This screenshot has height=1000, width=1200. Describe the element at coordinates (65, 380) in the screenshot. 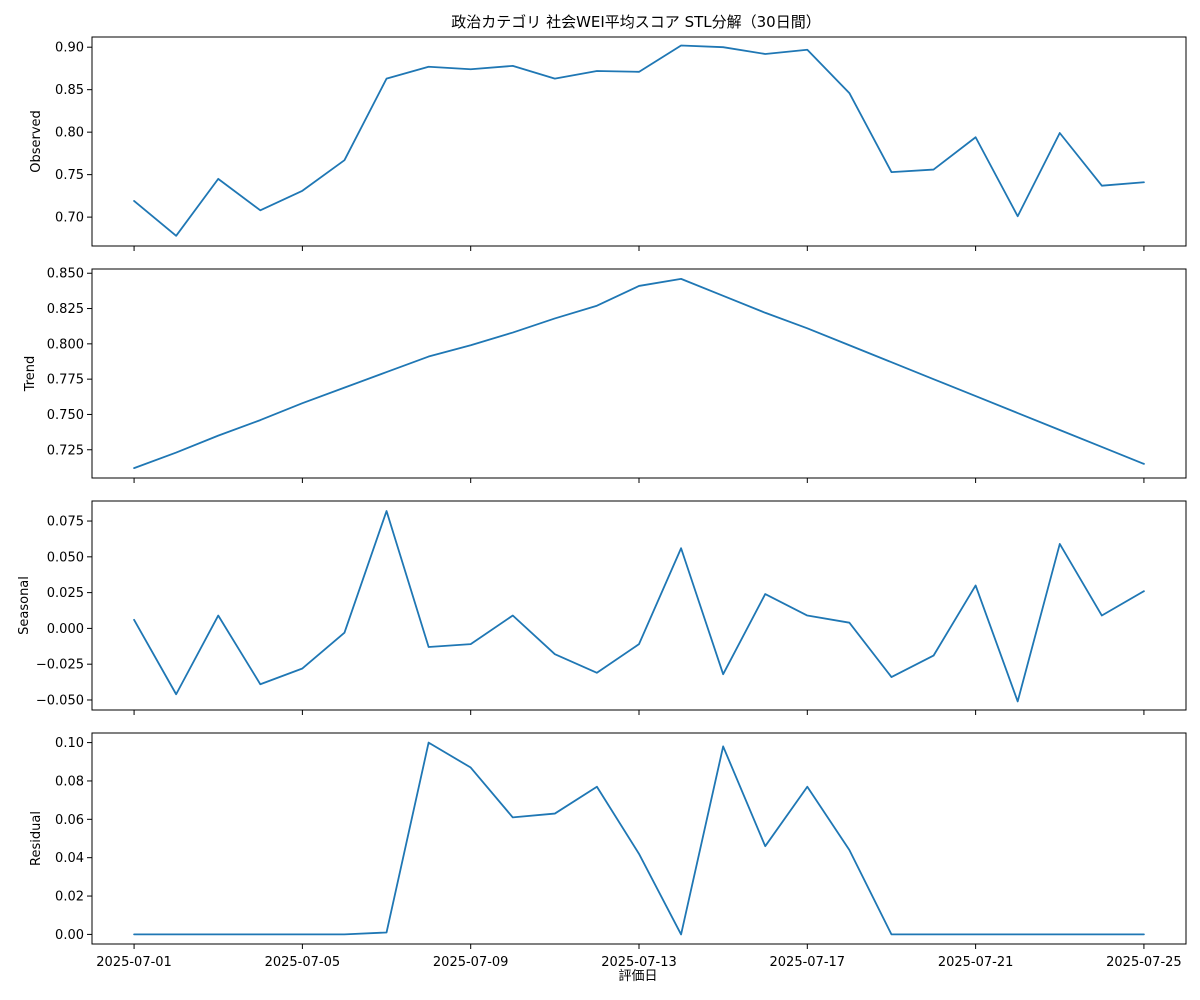

I see `trend-y-tick-label: 0.775` at that location.